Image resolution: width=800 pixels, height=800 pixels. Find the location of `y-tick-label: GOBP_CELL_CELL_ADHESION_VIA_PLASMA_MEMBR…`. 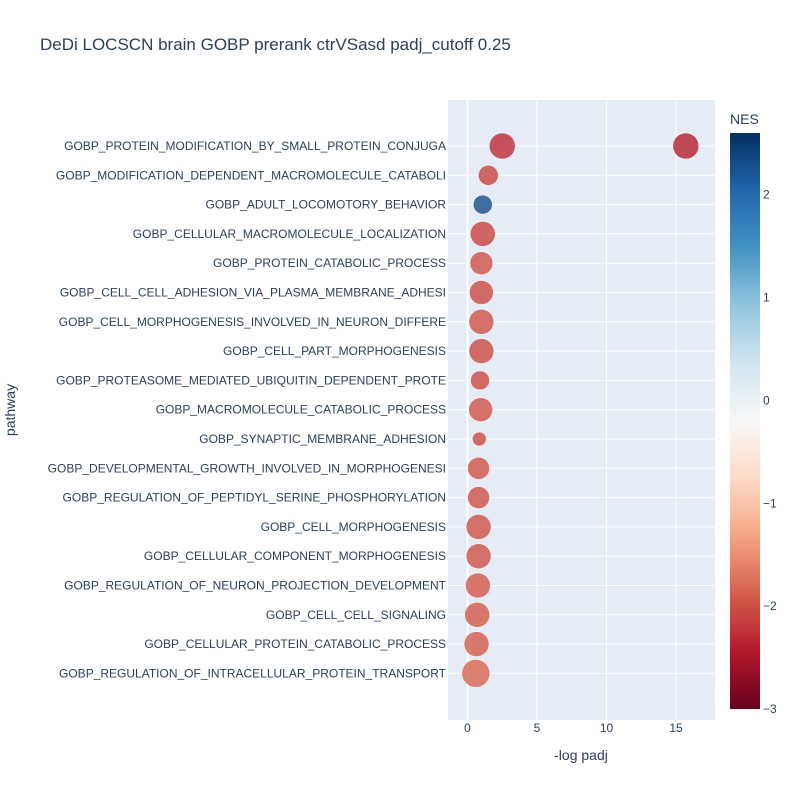

y-tick-label: GOBP_CELL_CELL_ADHESION_VIA_PLASMA_MEMBR… is located at coordinates (253, 293).